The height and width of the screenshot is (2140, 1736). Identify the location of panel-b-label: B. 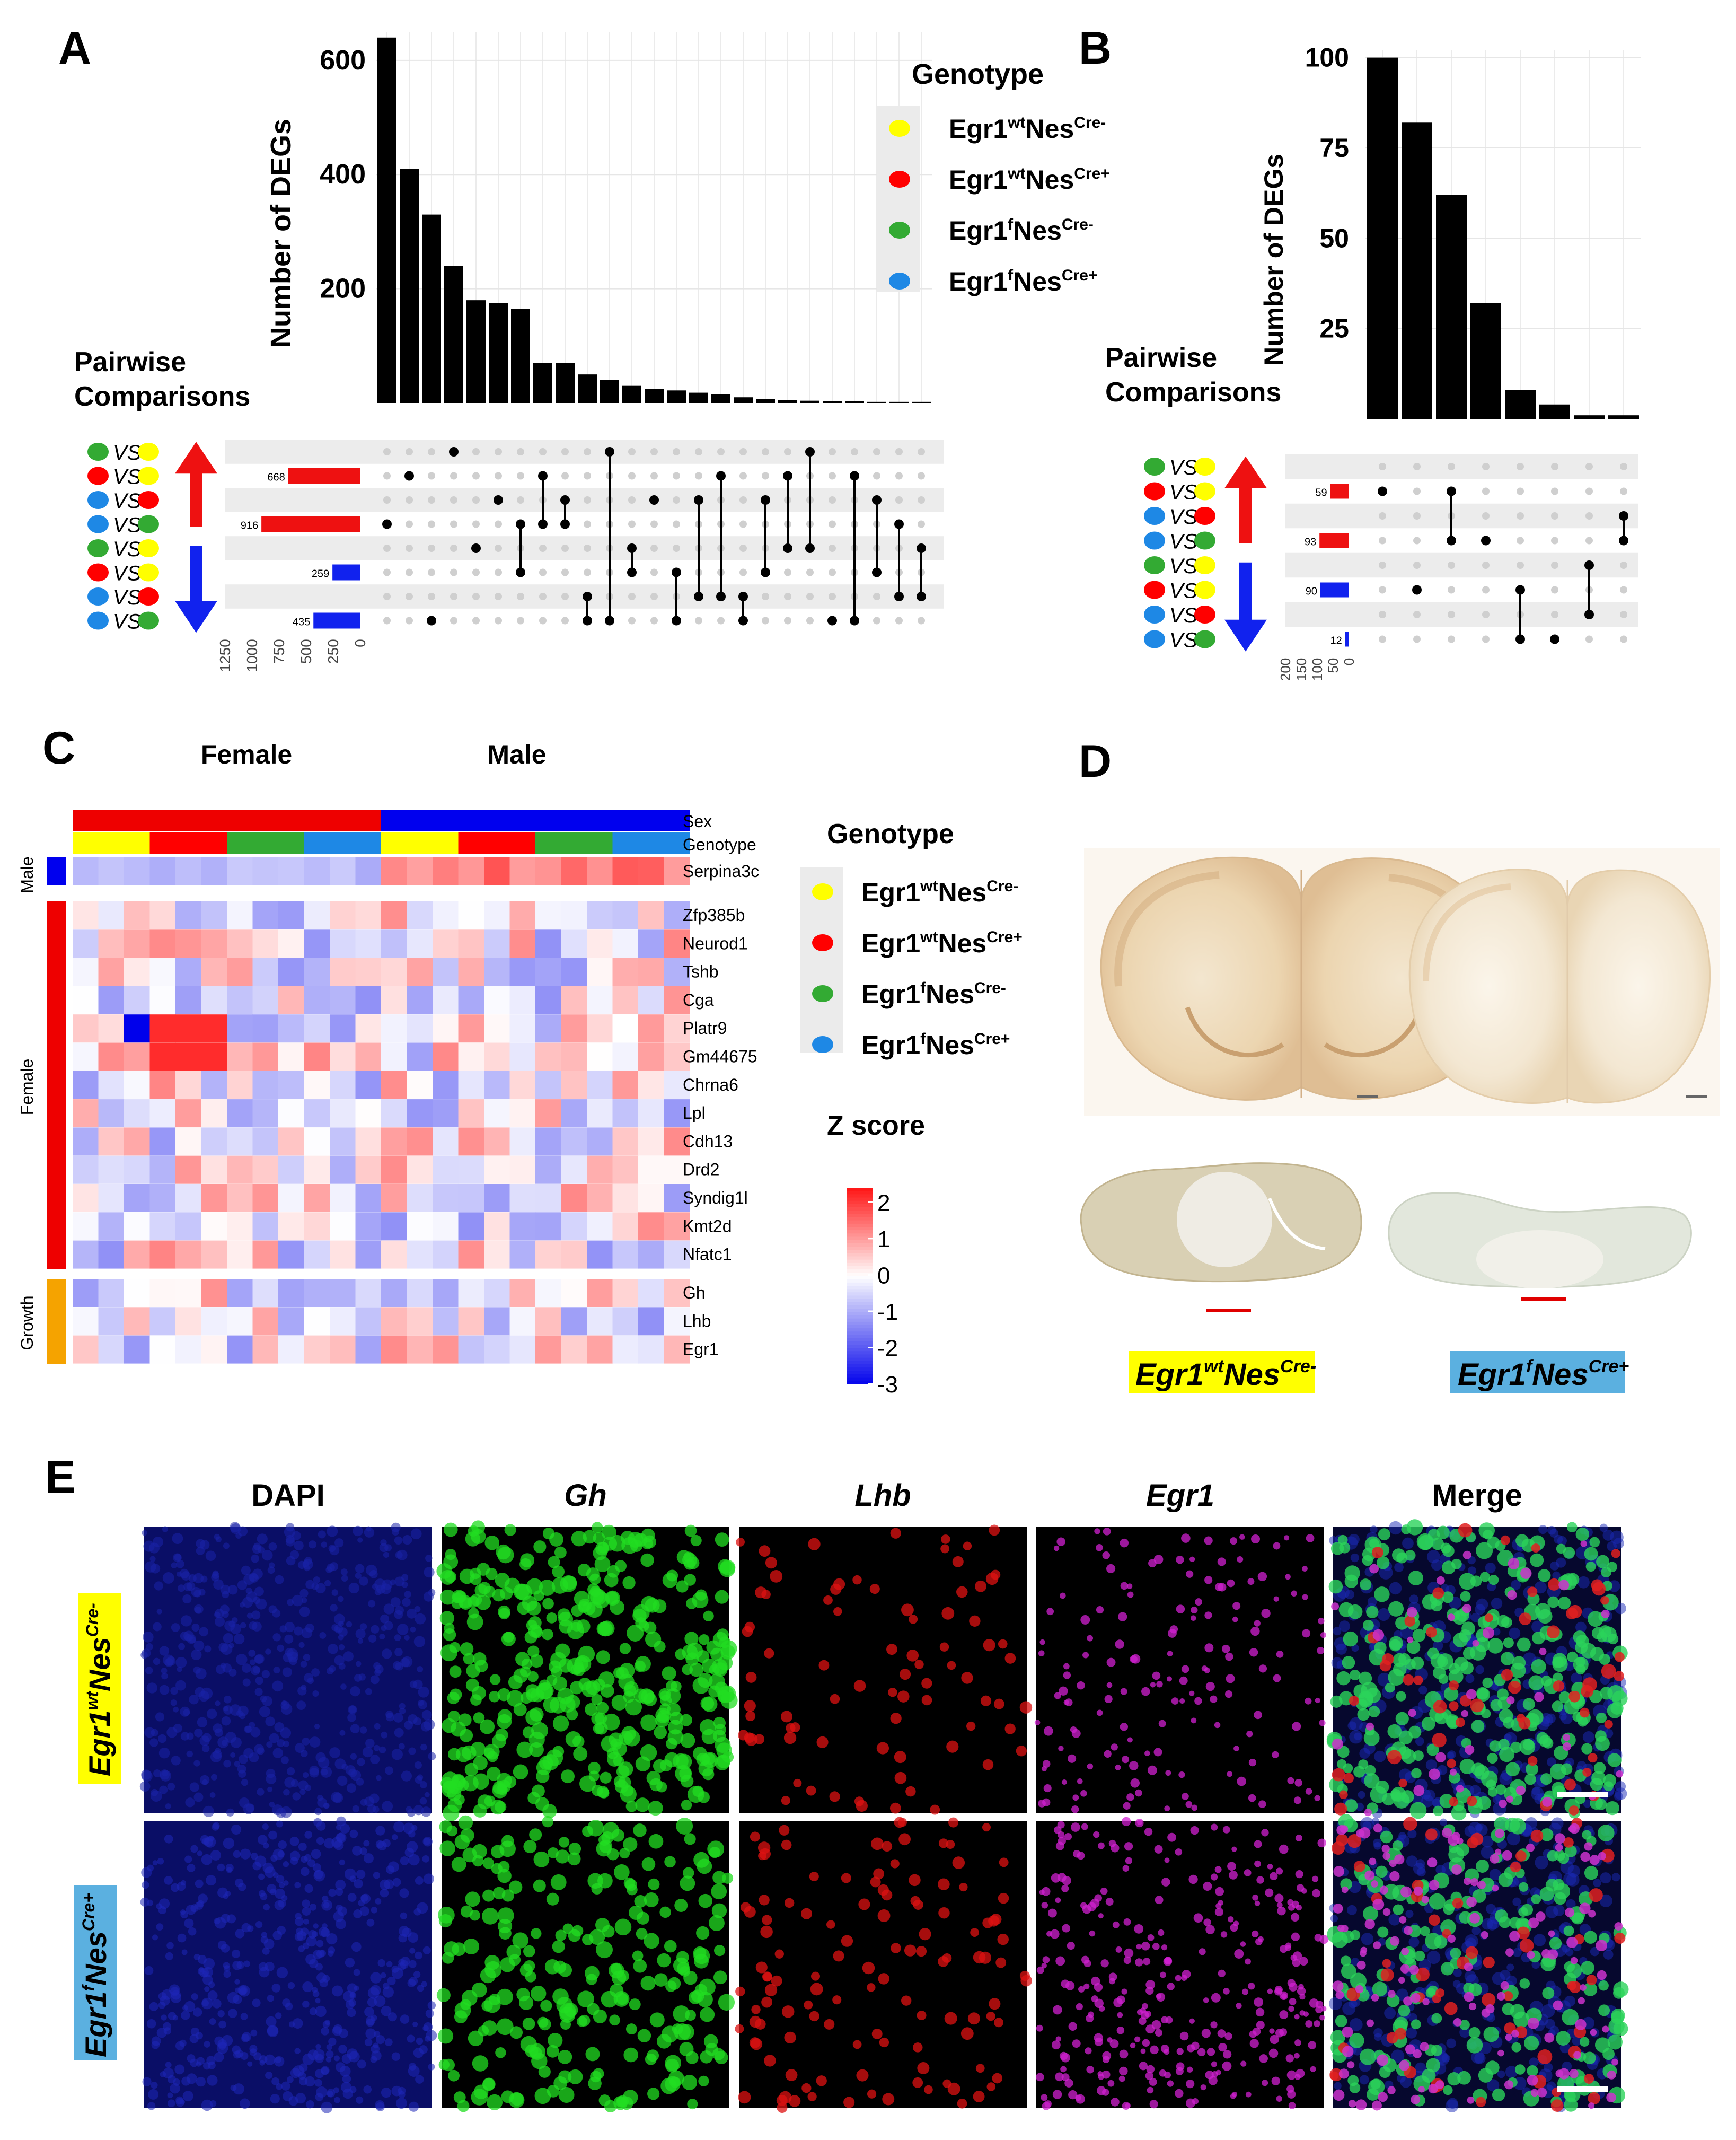
(1095, 48).